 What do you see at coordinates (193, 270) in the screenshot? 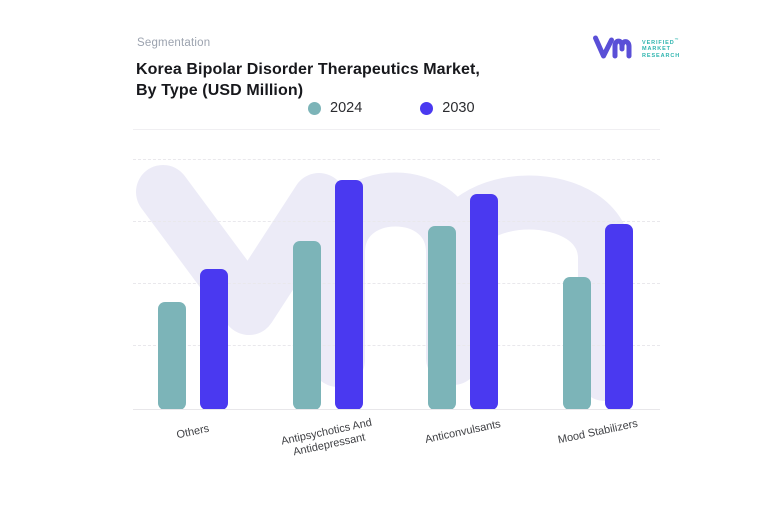
I see `bar-group-others` at bounding box center [193, 270].